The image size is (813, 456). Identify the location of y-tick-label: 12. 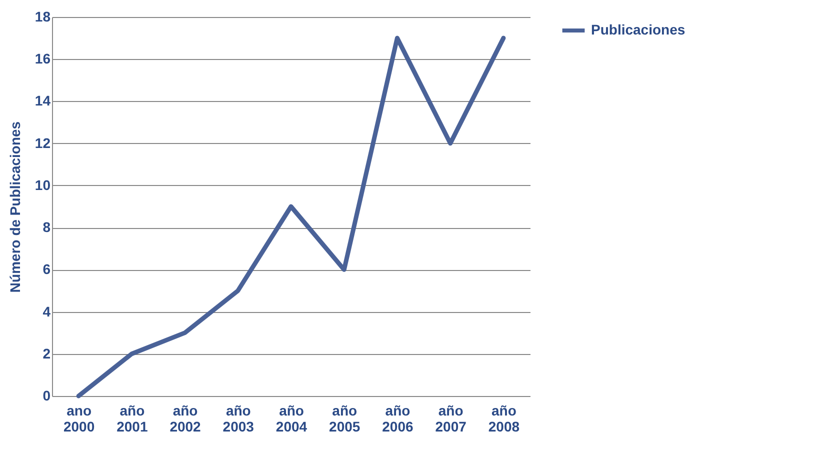
(42, 142).